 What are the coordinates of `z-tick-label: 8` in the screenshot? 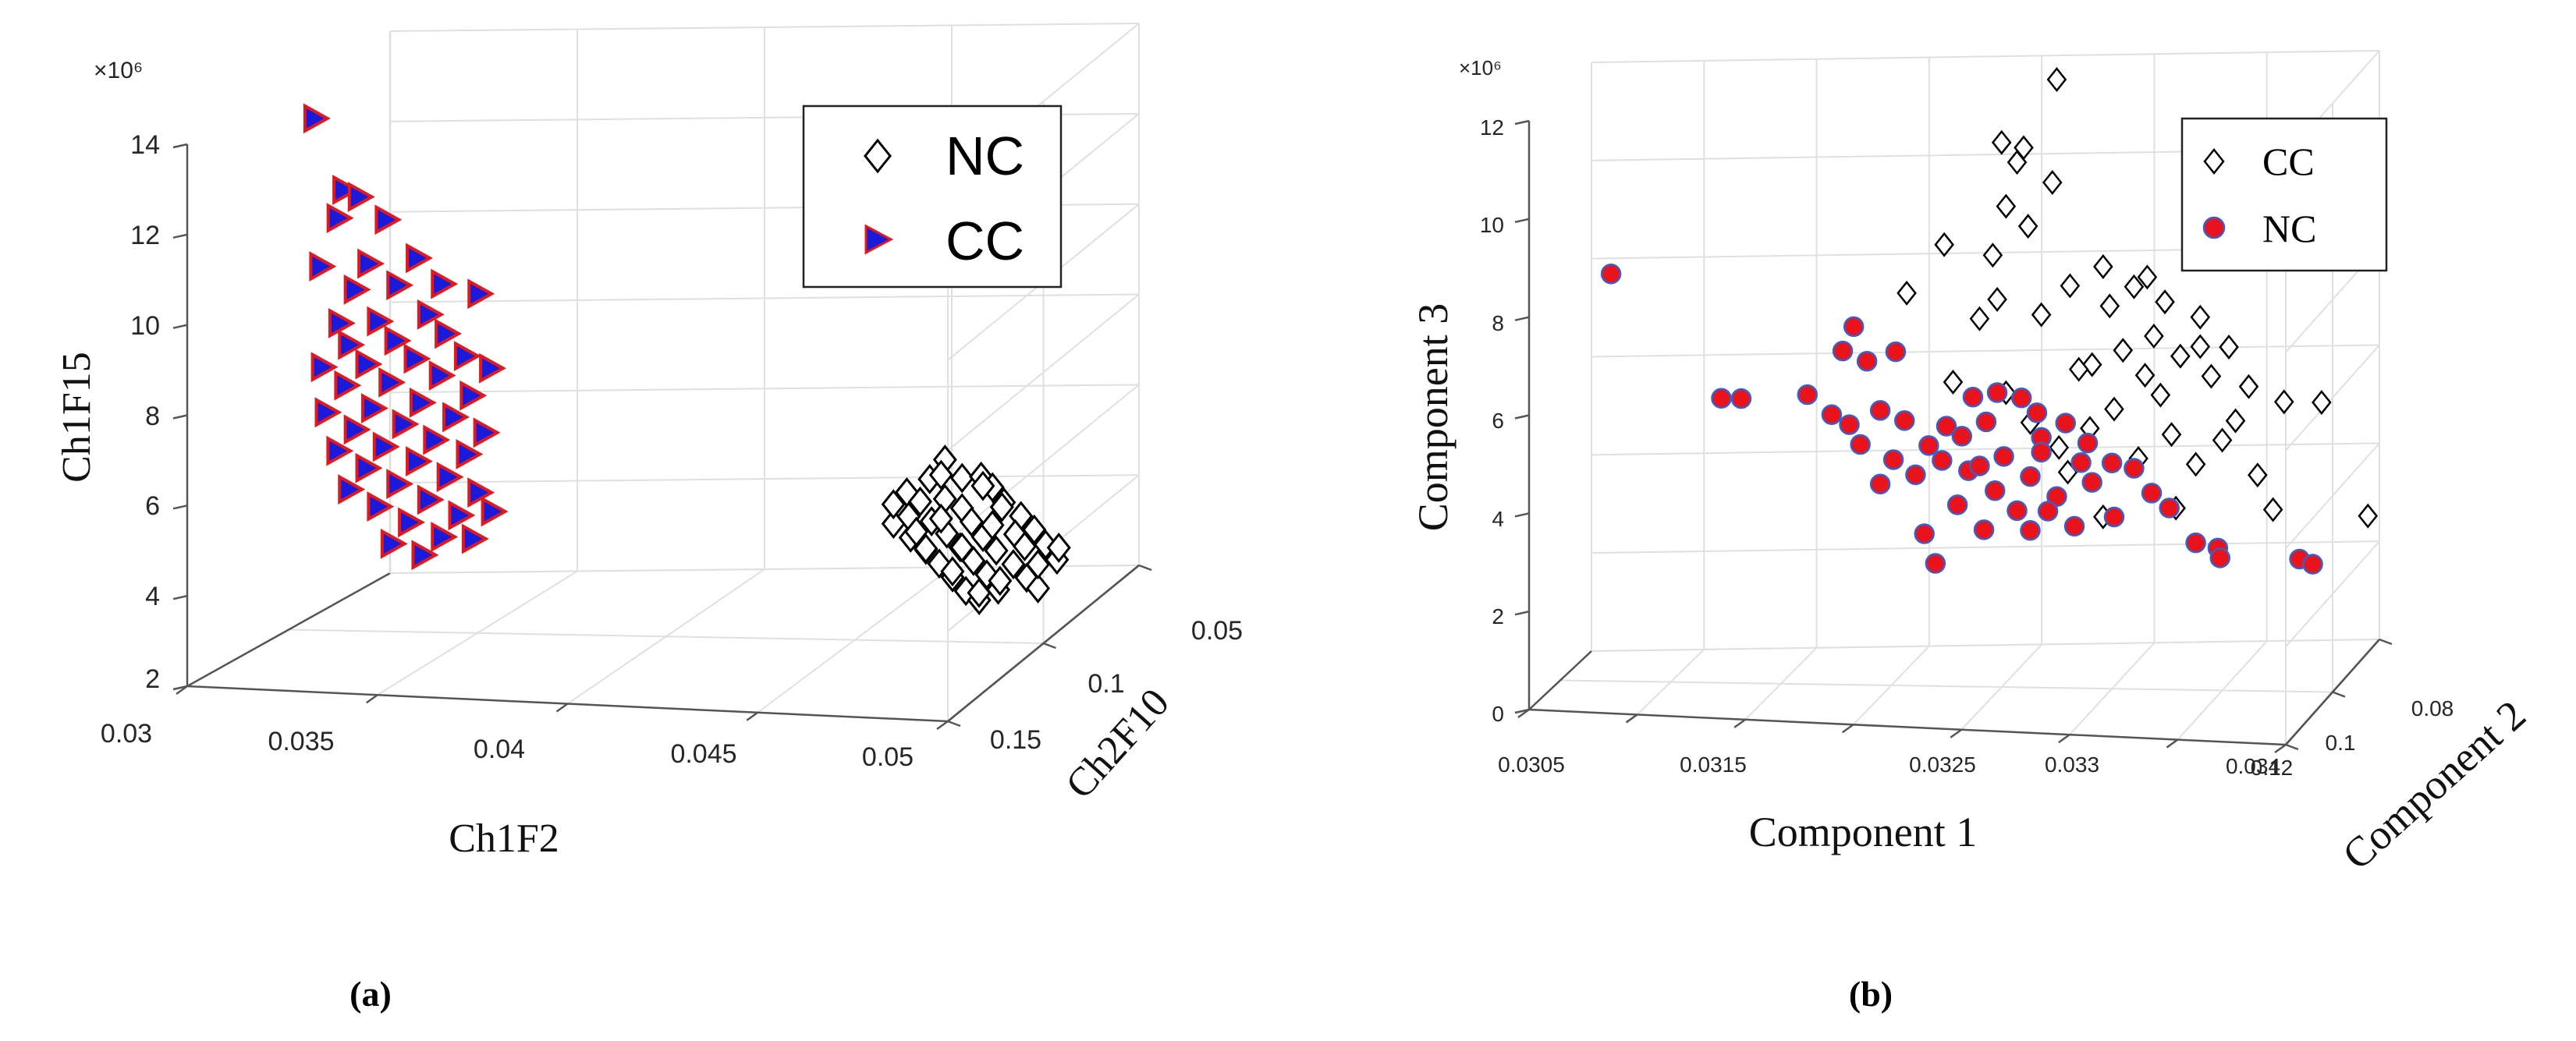 It's located at (152, 417).